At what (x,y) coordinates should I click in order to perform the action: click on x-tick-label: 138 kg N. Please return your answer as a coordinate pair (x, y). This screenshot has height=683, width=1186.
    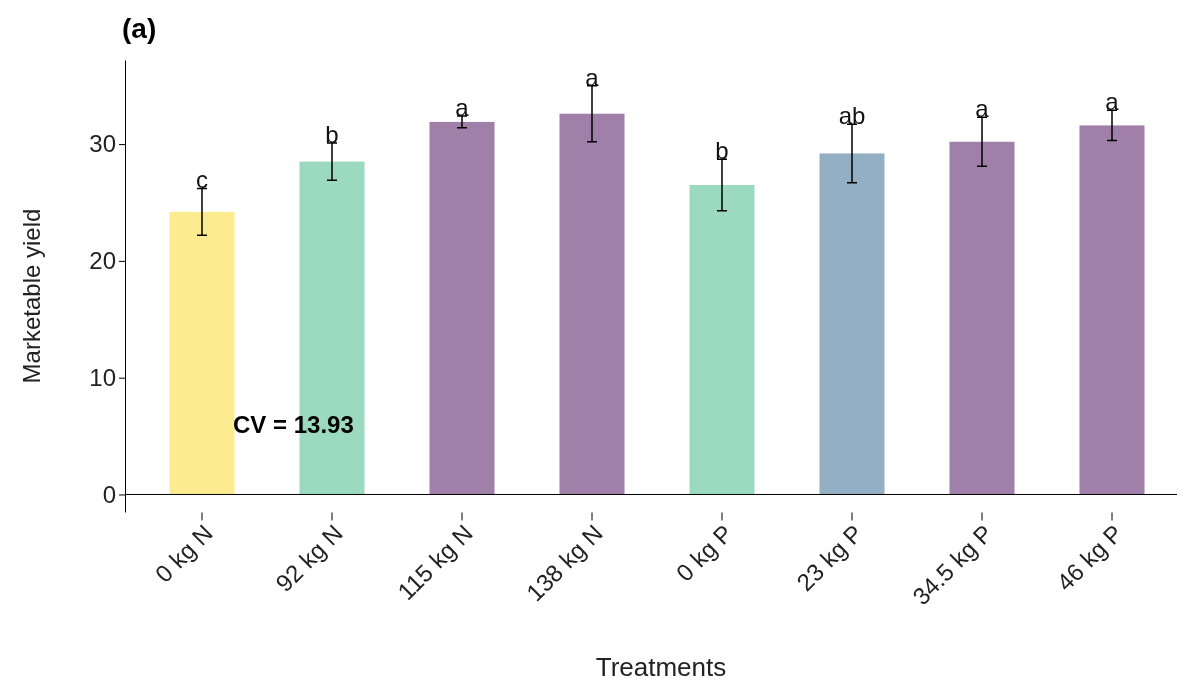
    Looking at the image, I should click on (564, 563).